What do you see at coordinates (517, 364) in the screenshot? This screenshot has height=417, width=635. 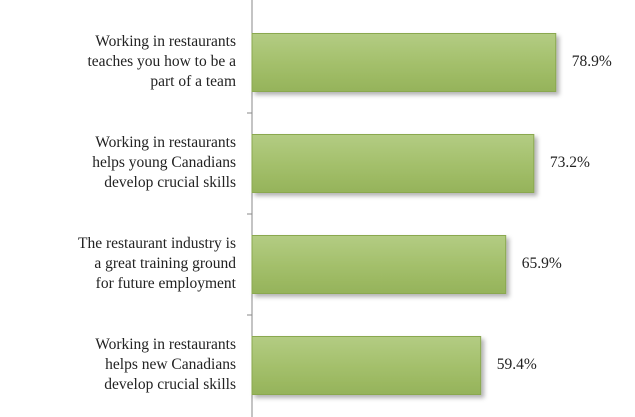 I see `data-label: 59.4%` at bounding box center [517, 364].